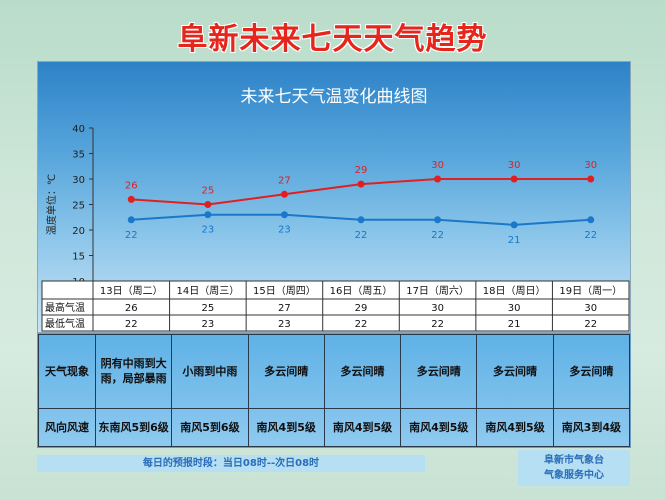  I want to click on x-category-label: 18日（周日）, so click(514, 291).